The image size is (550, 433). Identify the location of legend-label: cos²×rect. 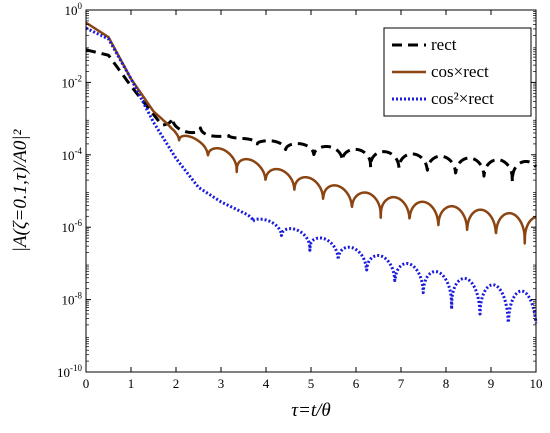
(462, 98).